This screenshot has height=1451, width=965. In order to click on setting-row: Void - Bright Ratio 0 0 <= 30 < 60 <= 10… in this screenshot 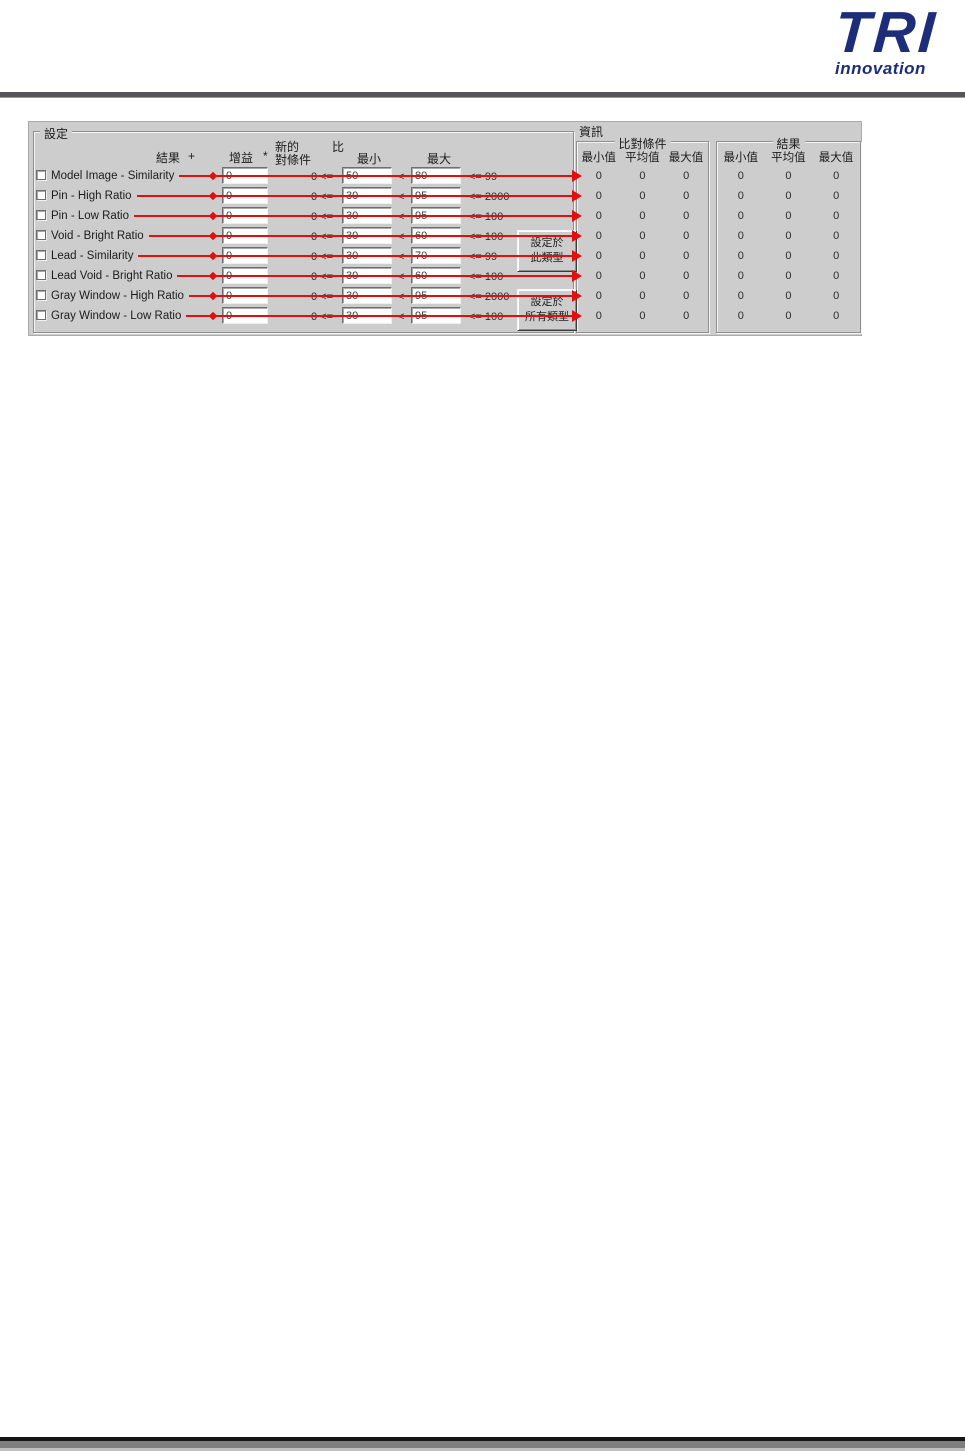, I will do `click(445, 236)`.